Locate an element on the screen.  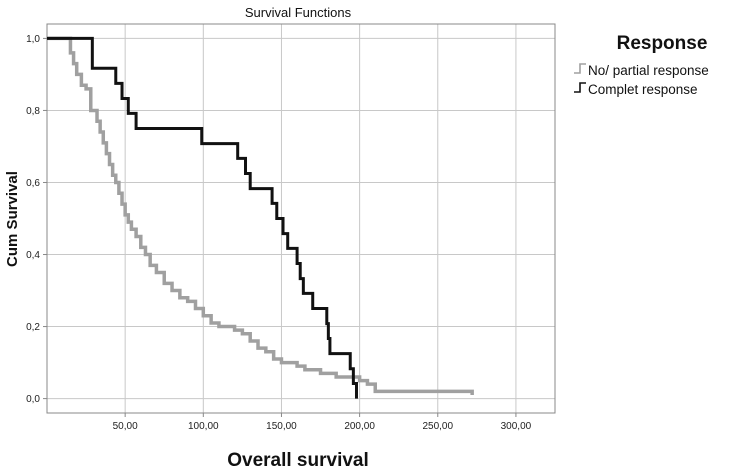
y-tick-label: 0,4 is located at coordinates (33, 255).